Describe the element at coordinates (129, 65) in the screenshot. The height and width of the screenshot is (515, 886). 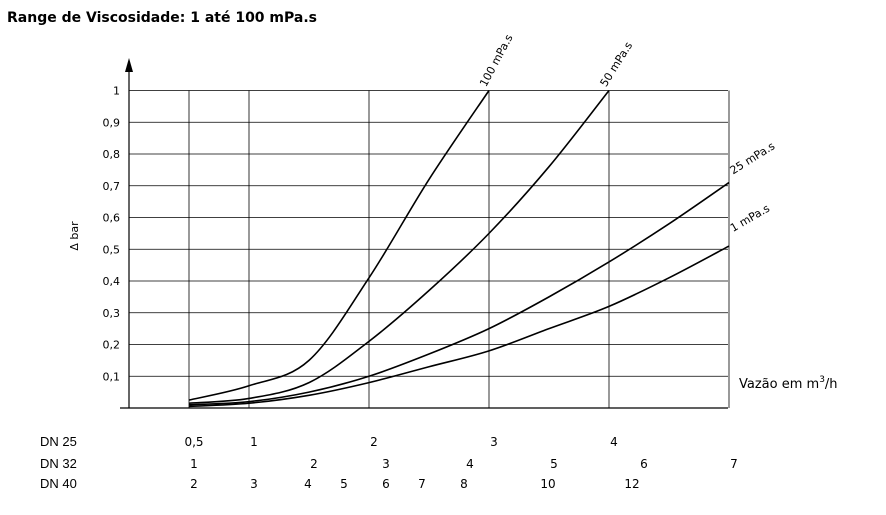
I see `y-axis-arrow` at that location.